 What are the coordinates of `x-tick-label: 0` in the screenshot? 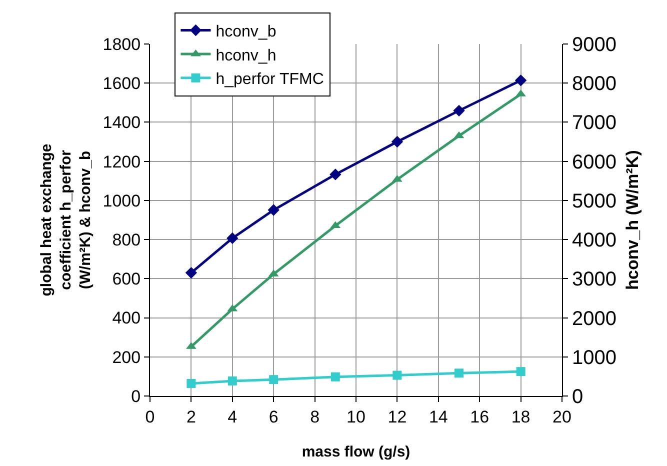 It's located at (150, 416).